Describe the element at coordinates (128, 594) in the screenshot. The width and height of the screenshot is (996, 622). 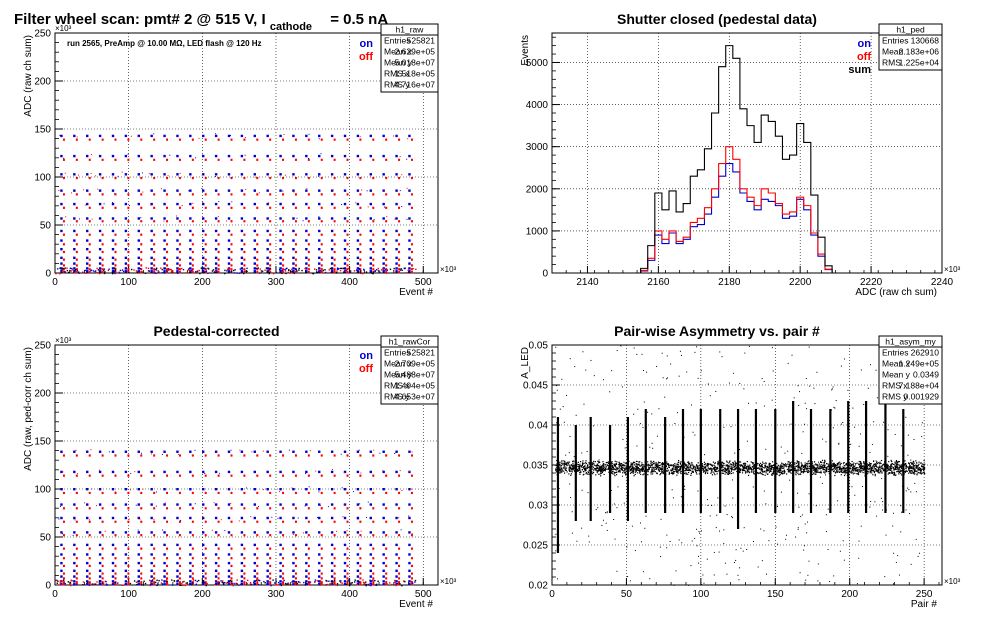
I see `x-tick-label: 100` at that location.